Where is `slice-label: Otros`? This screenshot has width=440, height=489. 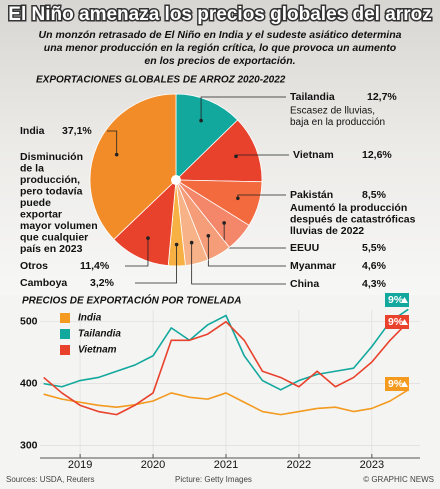 slice-label: Otros is located at coordinates (34, 266).